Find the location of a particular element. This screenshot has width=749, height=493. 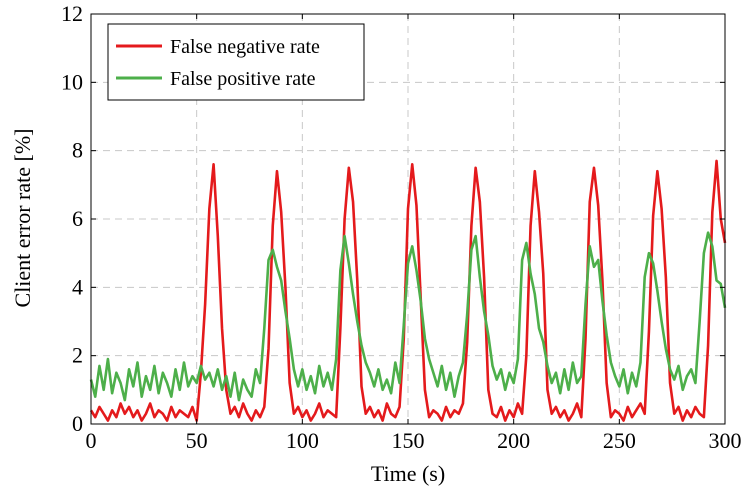

legend: False negative rate False positive rate is located at coordinates (236, 62).